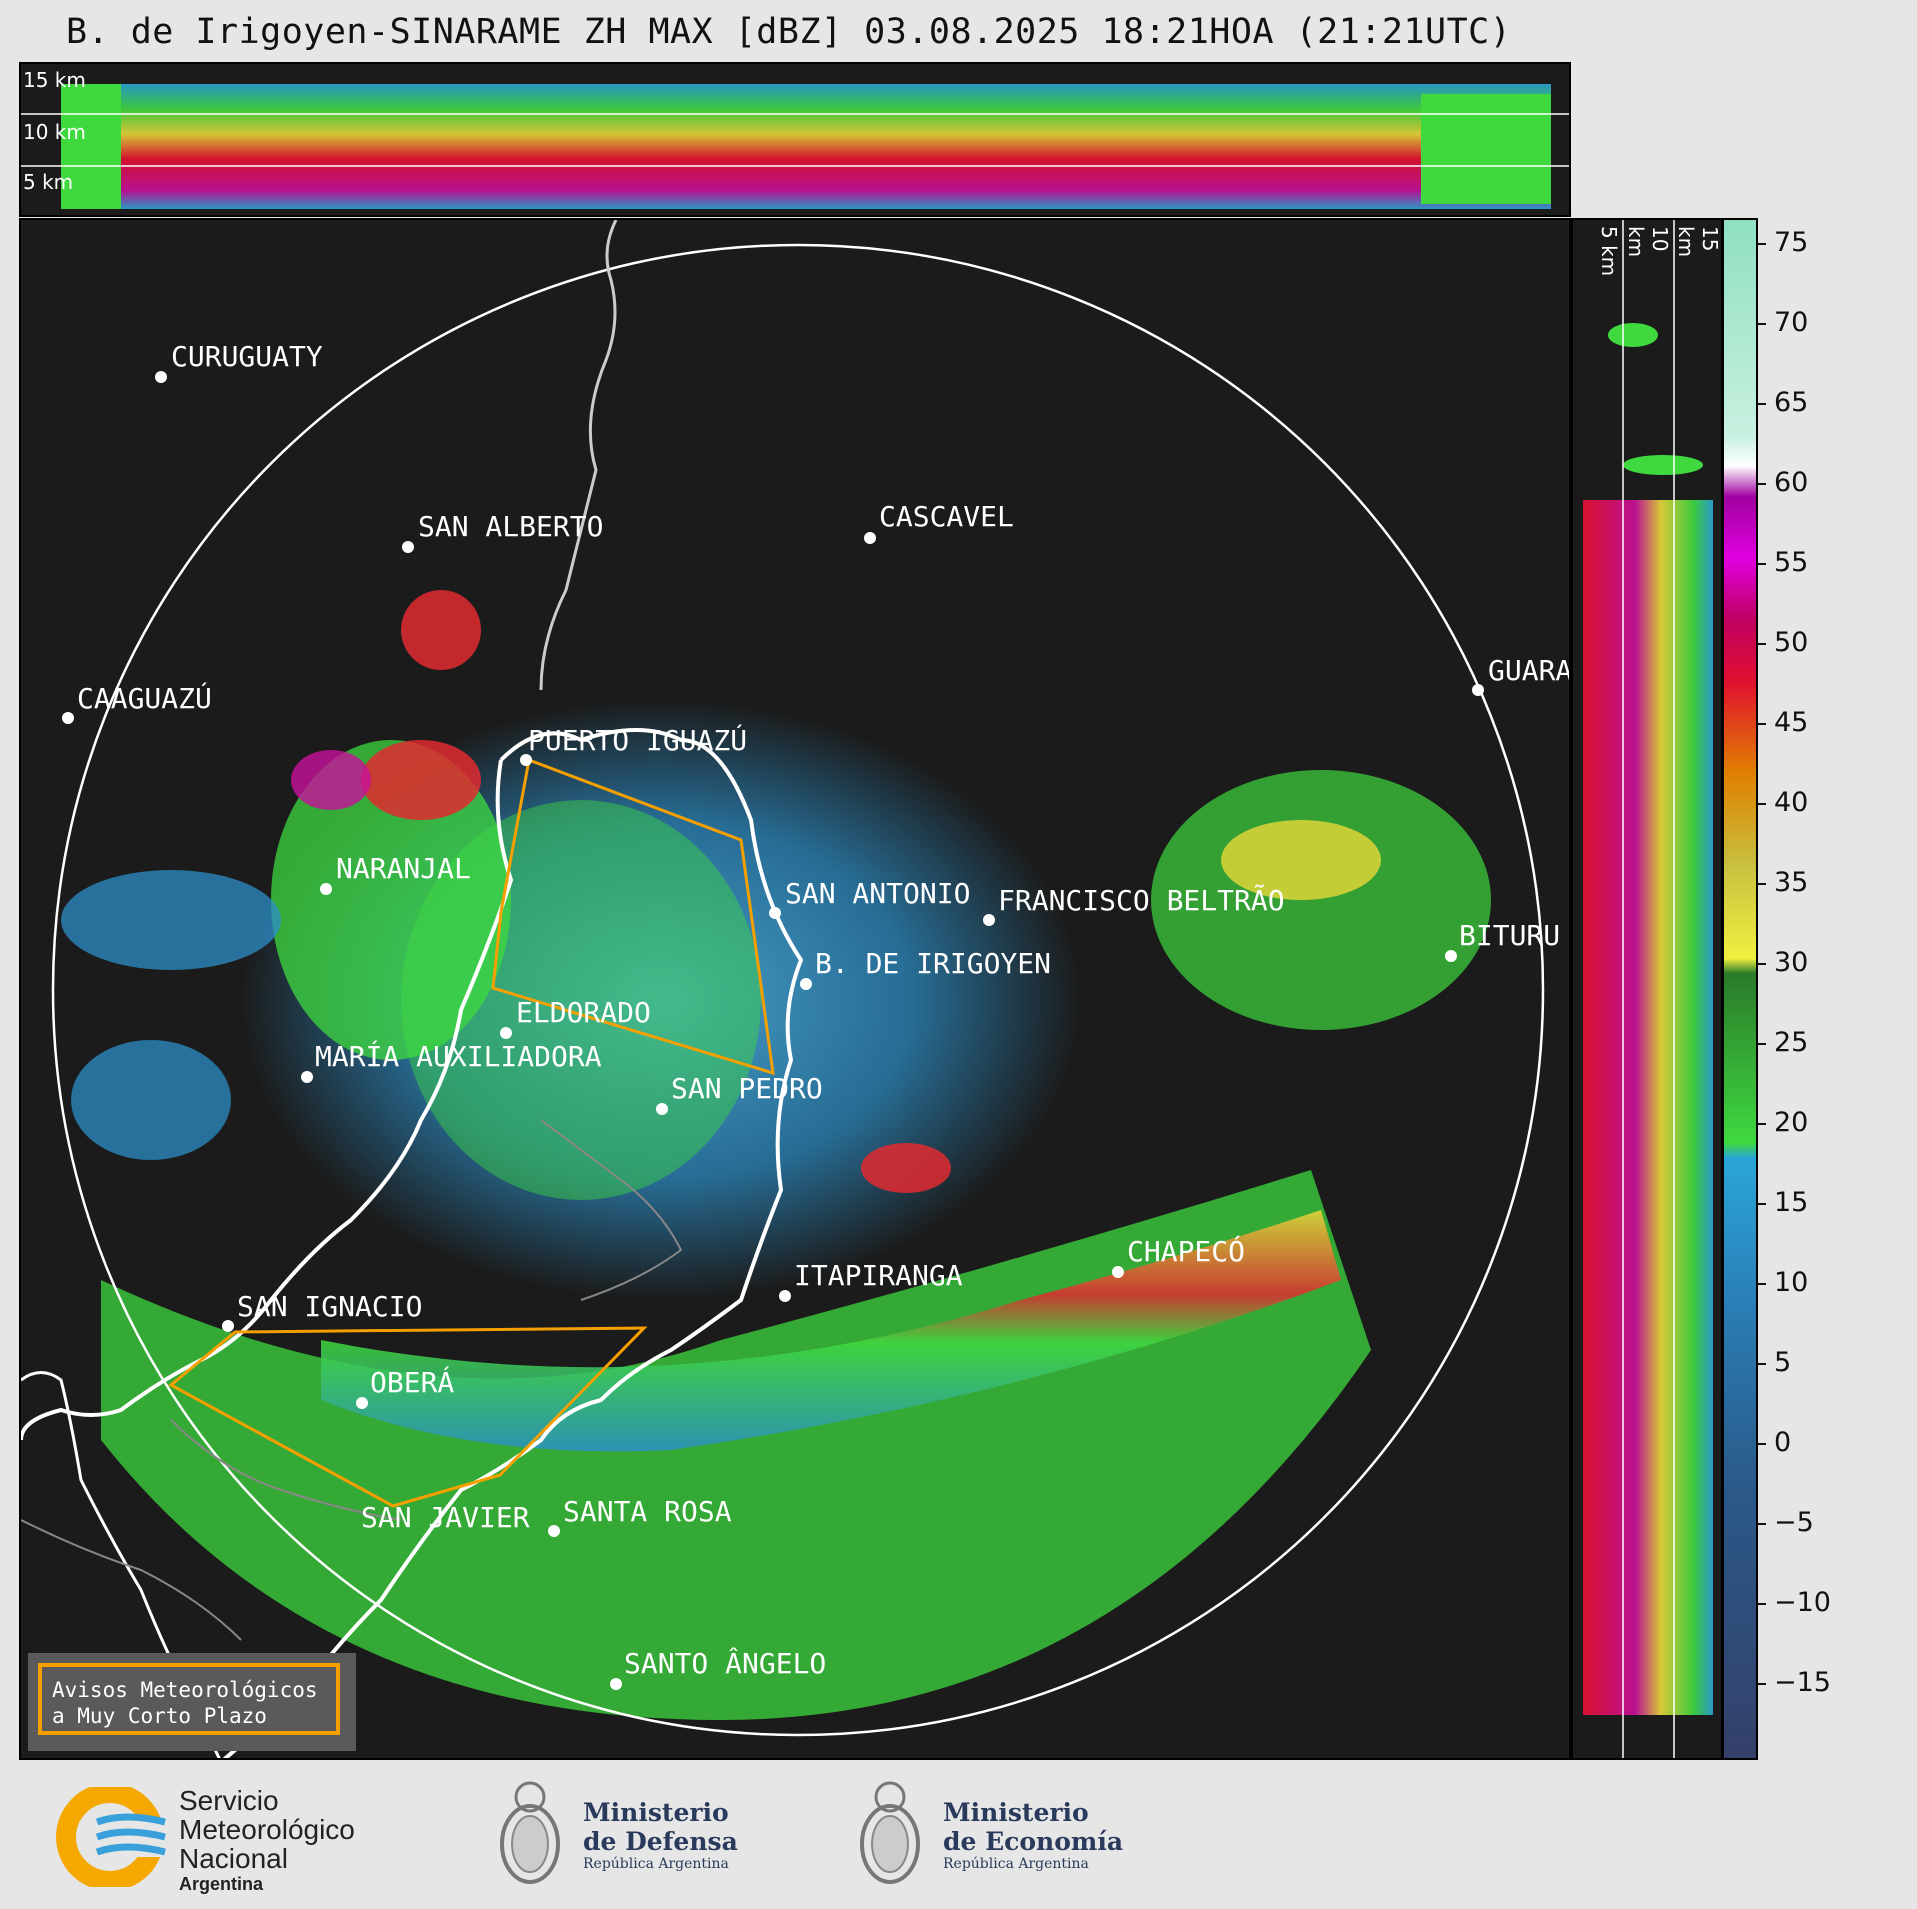 Image resolution: width=1917 pixels, height=1909 pixels. I want to click on city-label-bituru: BITURU, so click(1509, 935).